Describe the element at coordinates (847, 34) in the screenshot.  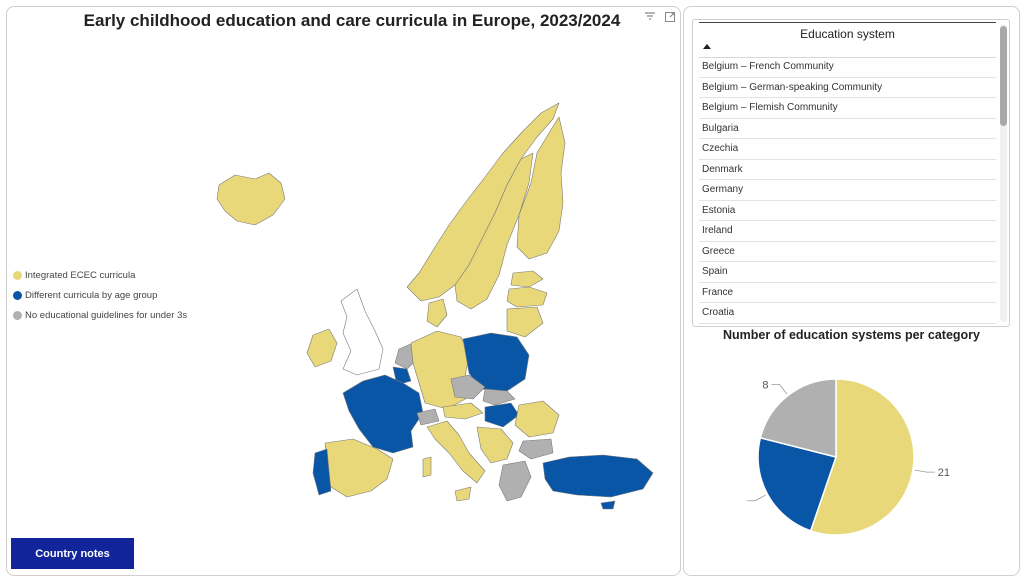
I see `list-header-label: Education system` at that location.